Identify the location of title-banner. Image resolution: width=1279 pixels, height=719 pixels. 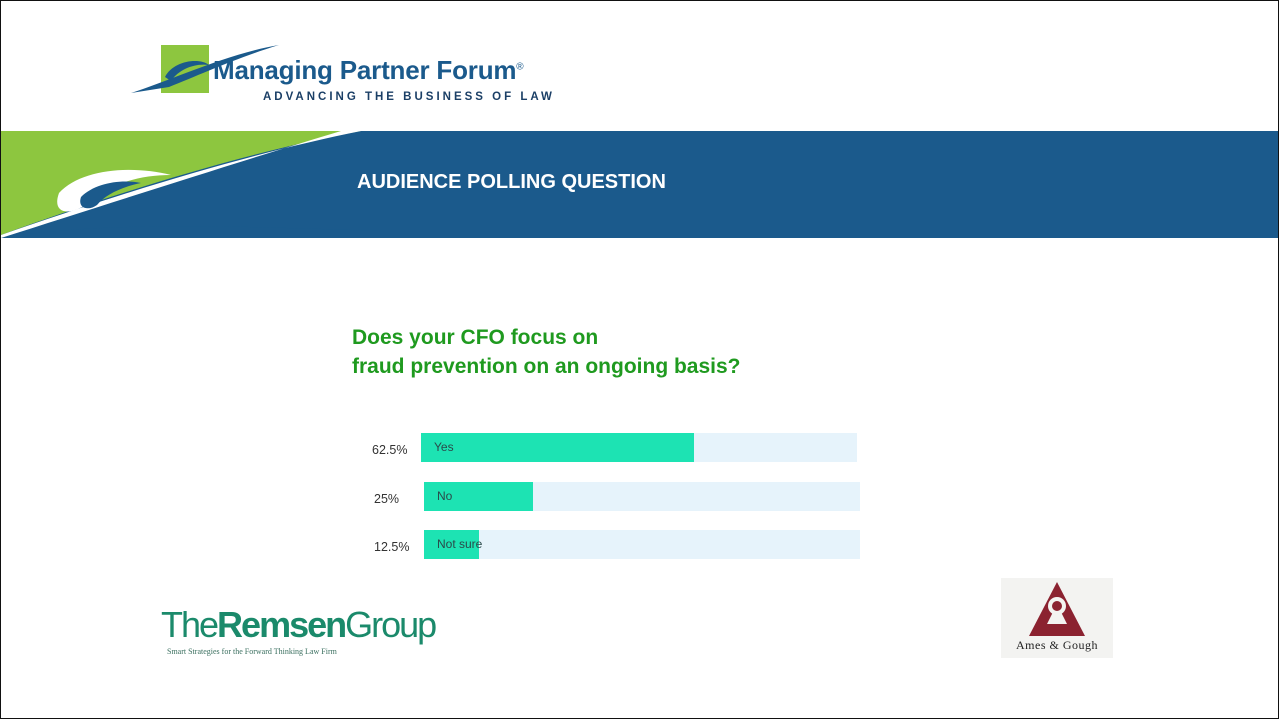
(639, 184).